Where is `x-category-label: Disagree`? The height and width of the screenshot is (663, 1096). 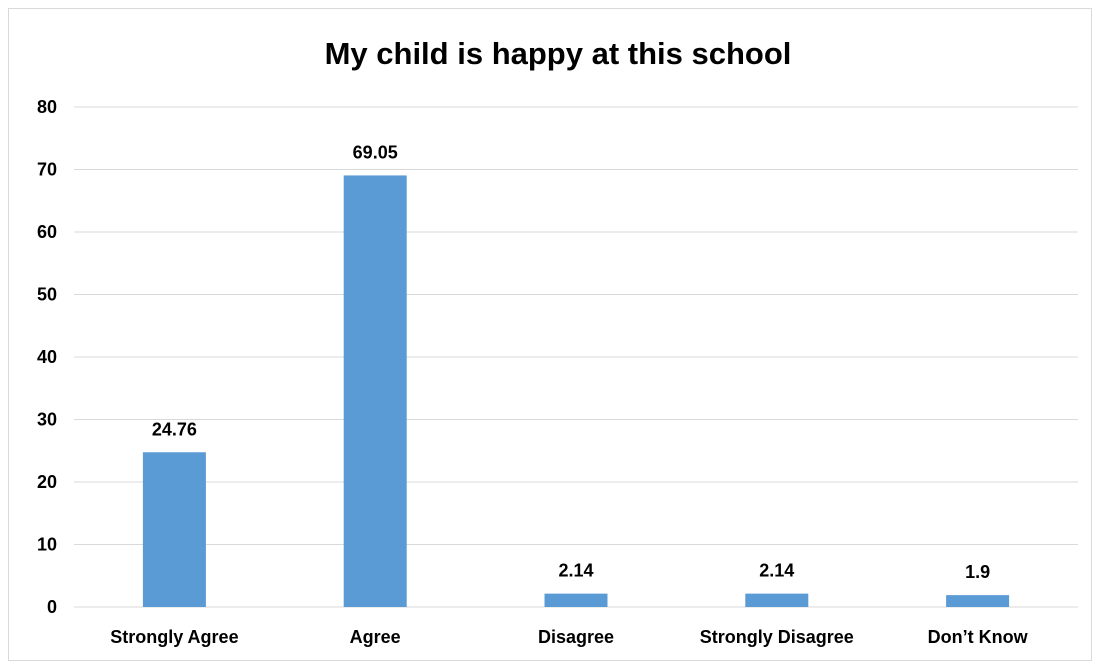 x-category-label: Disagree is located at coordinates (576, 637).